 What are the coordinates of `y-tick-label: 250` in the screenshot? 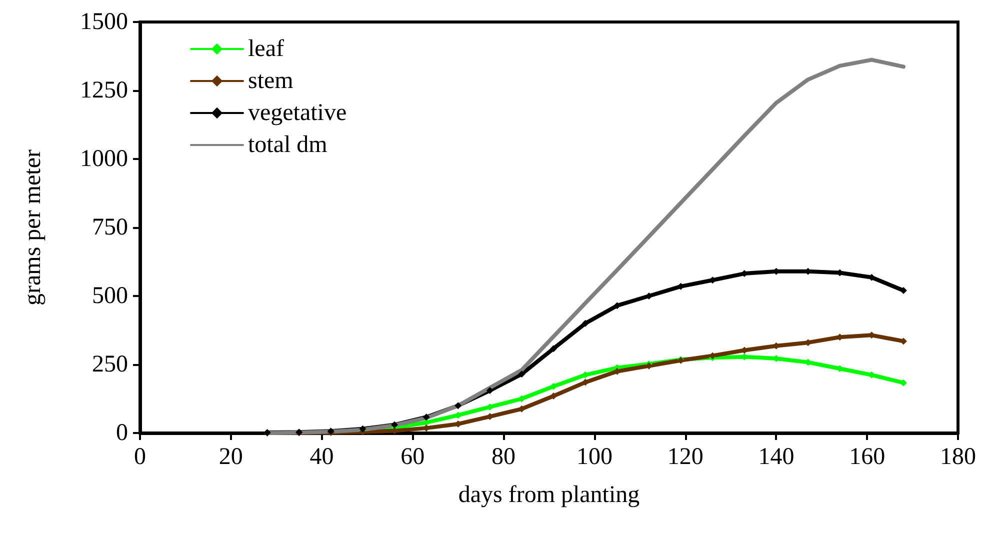 It's located at (110, 365).